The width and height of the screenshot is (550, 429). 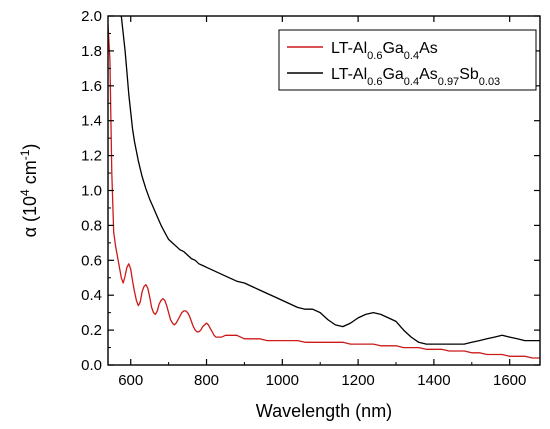 I want to click on y-tick-label: 1.2, so click(x=91, y=156).